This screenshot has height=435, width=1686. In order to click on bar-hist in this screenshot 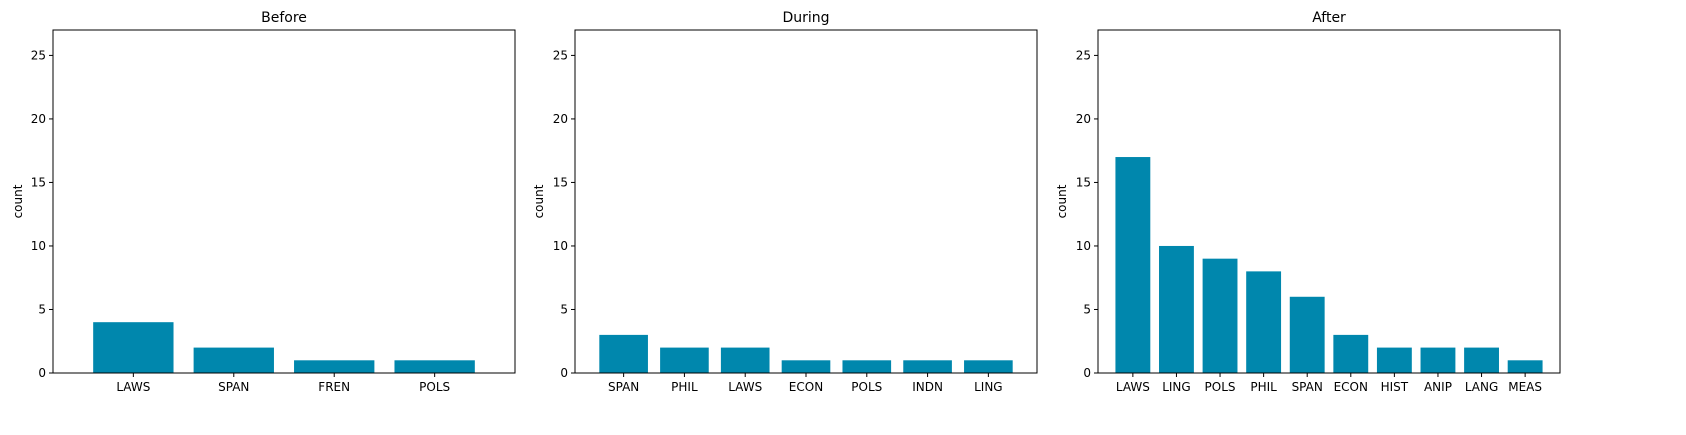, I will do `click(1394, 360)`.